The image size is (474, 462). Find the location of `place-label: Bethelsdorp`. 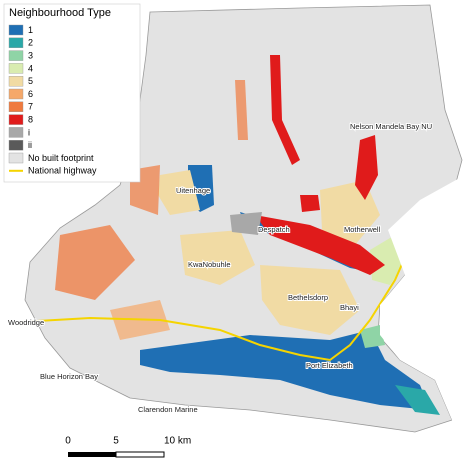

place-label: Bethelsdorp is located at coordinates (308, 297).